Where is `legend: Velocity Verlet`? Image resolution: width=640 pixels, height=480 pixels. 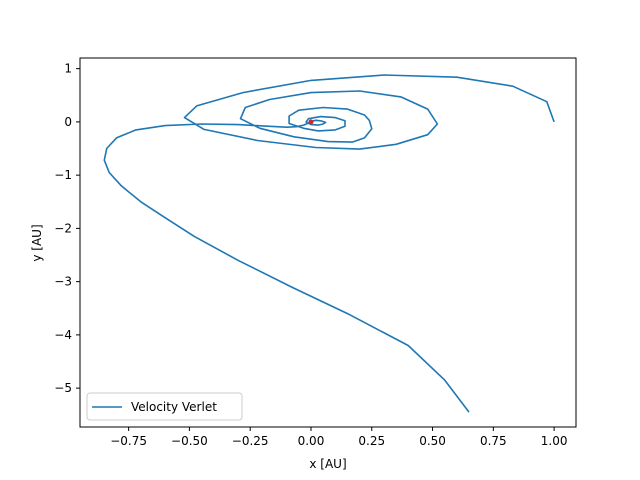 legend: Velocity Verlet is located at coordinates (164, 406).